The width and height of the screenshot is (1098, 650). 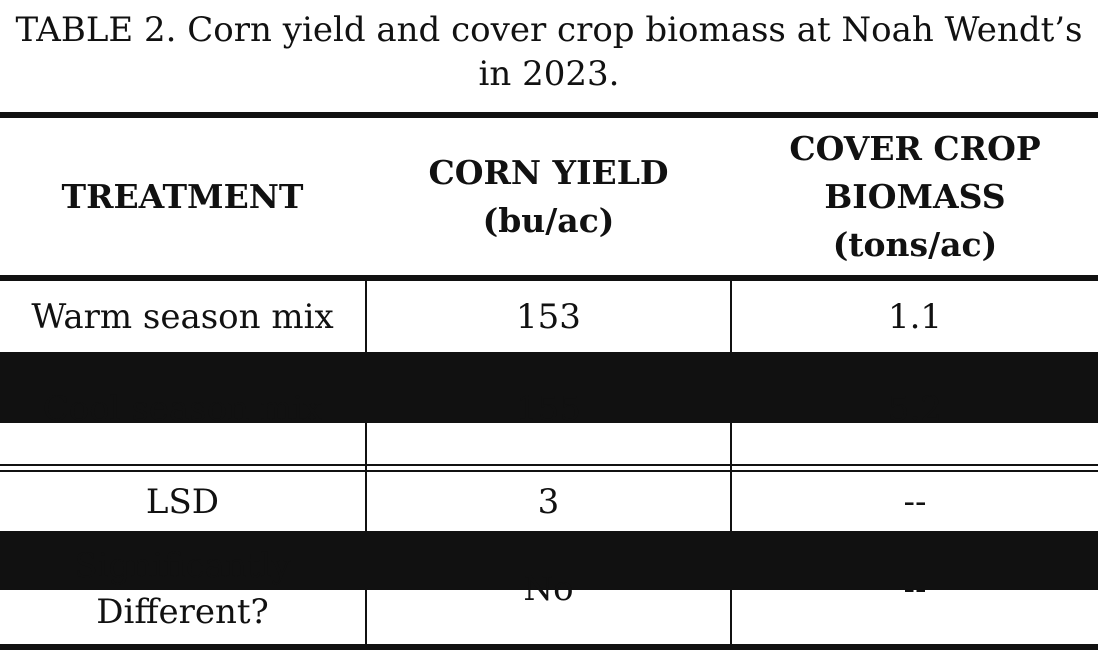 I want to click on cell-corn-yield: No, so click(x=548, y=588).